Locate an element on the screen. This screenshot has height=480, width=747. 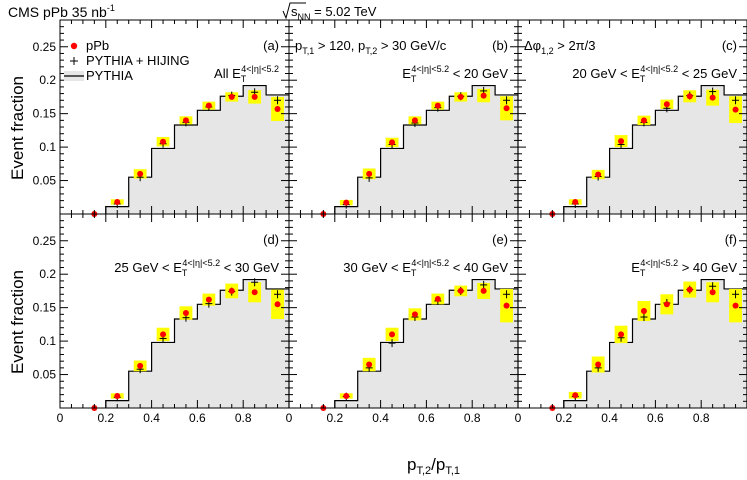
et-cut-text: All ET4<|η|<5.2 is located at coordinates (246, 74).